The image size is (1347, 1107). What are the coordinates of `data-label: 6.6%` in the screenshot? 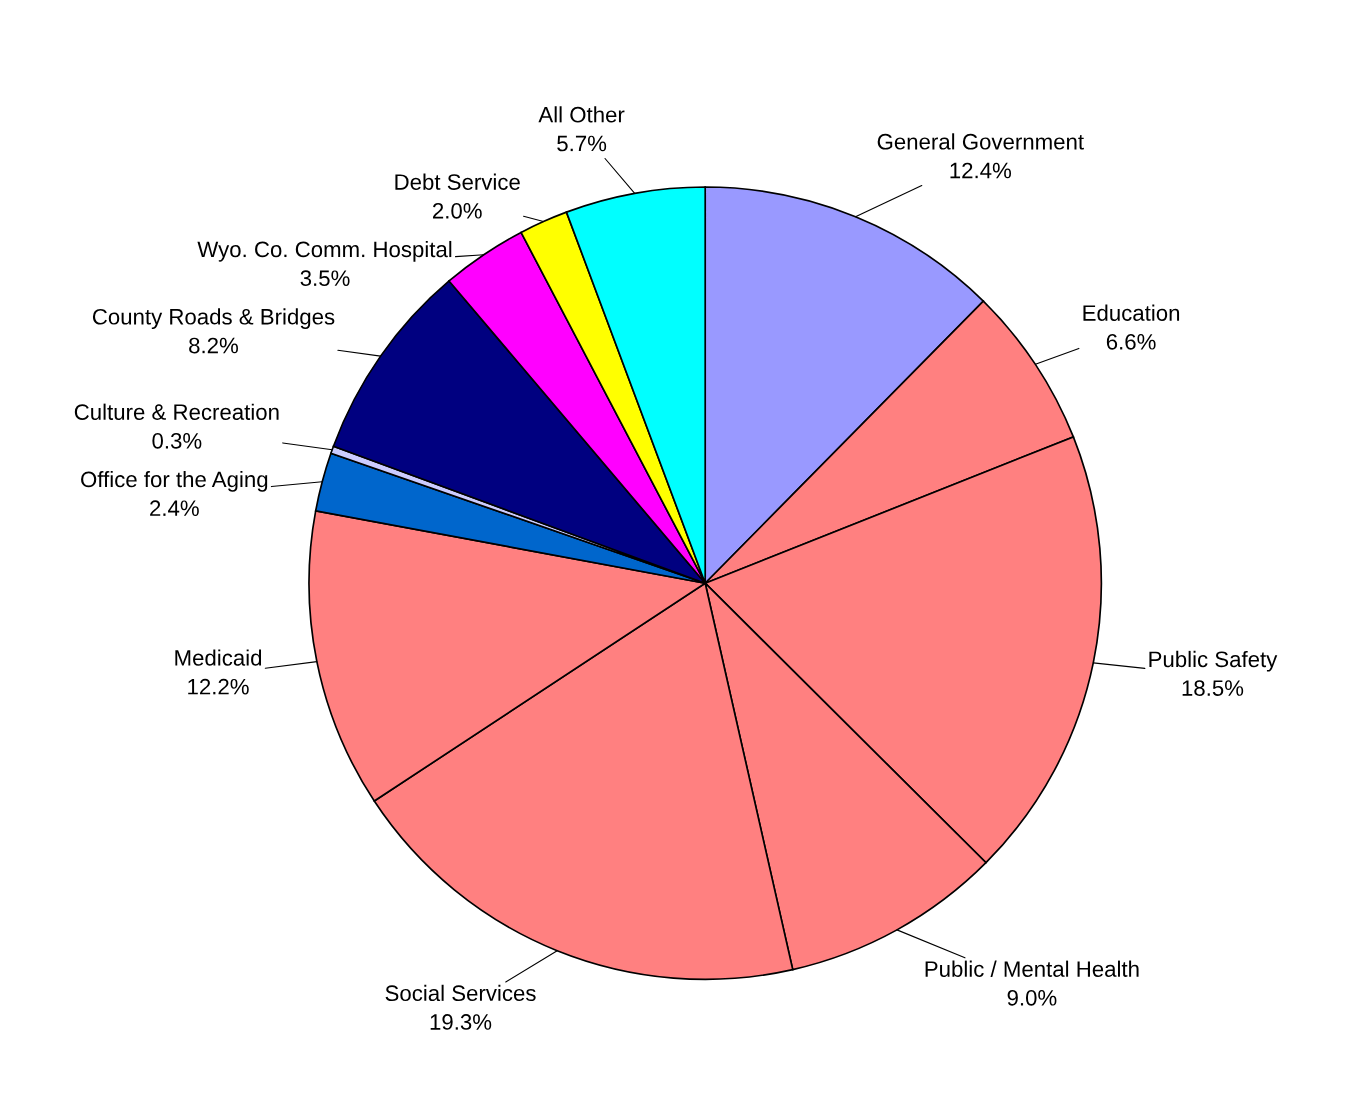 It's located at (1131, 341).